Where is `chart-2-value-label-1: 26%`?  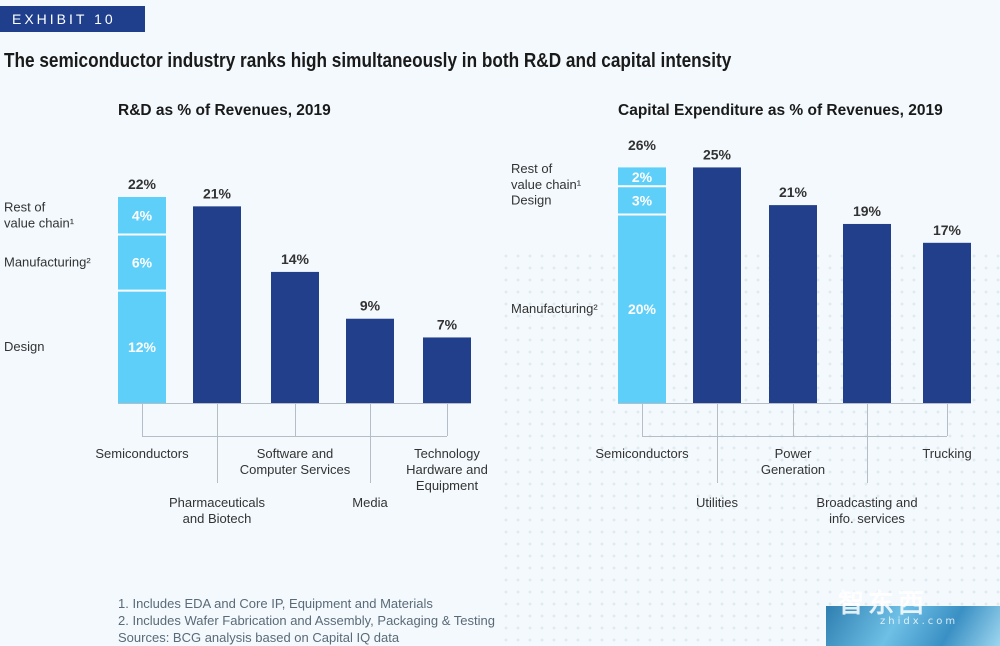 chart-2-value-label-1: 26% is located at coordinates (642, 145).